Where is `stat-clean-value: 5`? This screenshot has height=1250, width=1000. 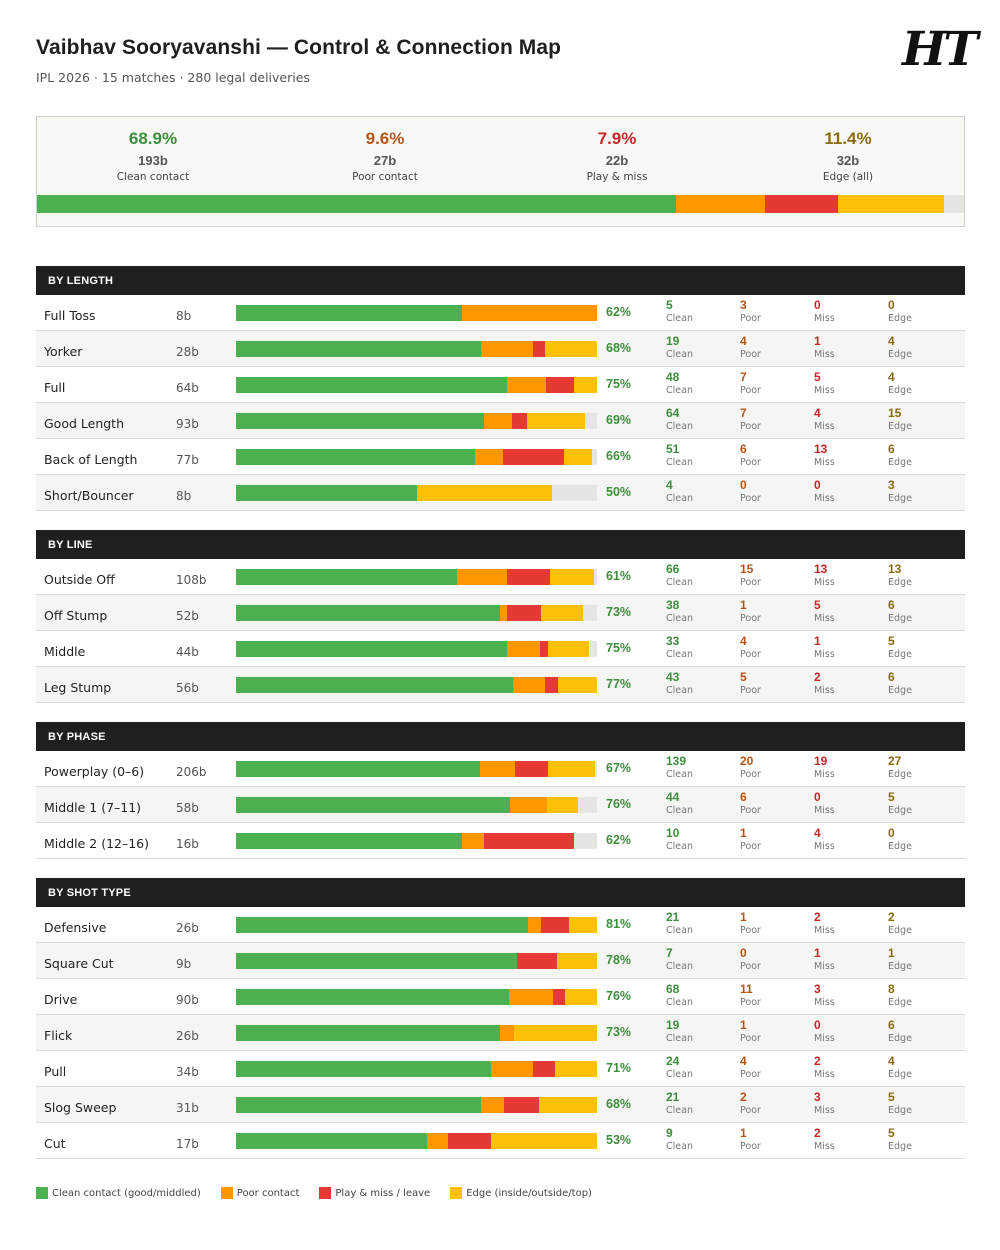
stat-clean-value: 5 is located at coordinates (669, 305).